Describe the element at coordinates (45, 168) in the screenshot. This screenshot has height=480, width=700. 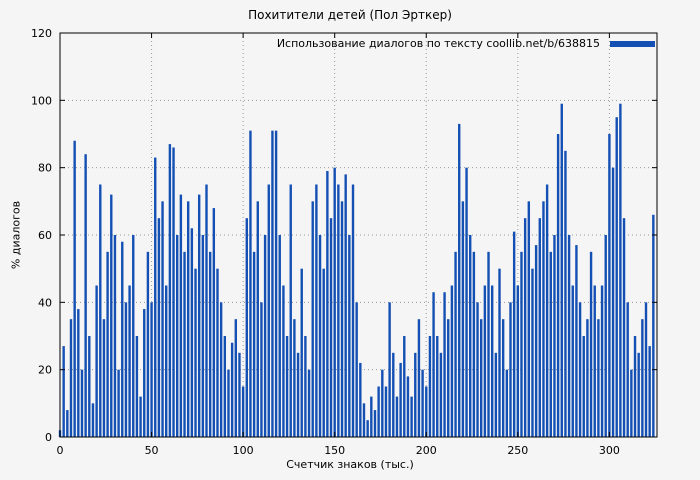
I see `svg-text: 80` at that location.